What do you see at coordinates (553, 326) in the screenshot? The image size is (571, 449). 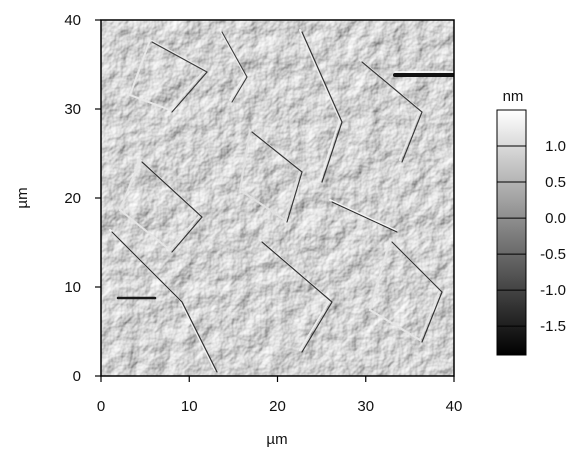 I see `colorbar-tick-label: -1.5` at bounding box center [553, 326].